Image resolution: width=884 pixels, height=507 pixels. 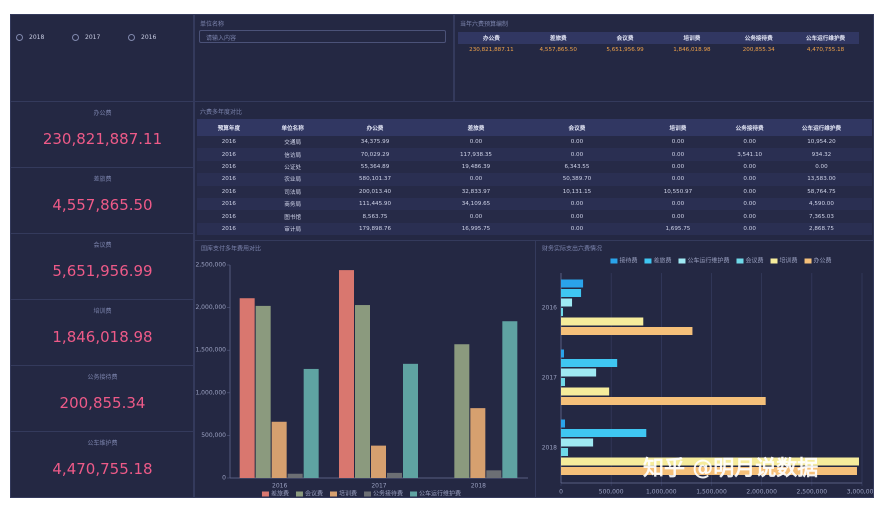 What do you see at coordinates (625, 38) in the screenshot?
I see `header-cell: 会议费` at bounding box center [625, 38].